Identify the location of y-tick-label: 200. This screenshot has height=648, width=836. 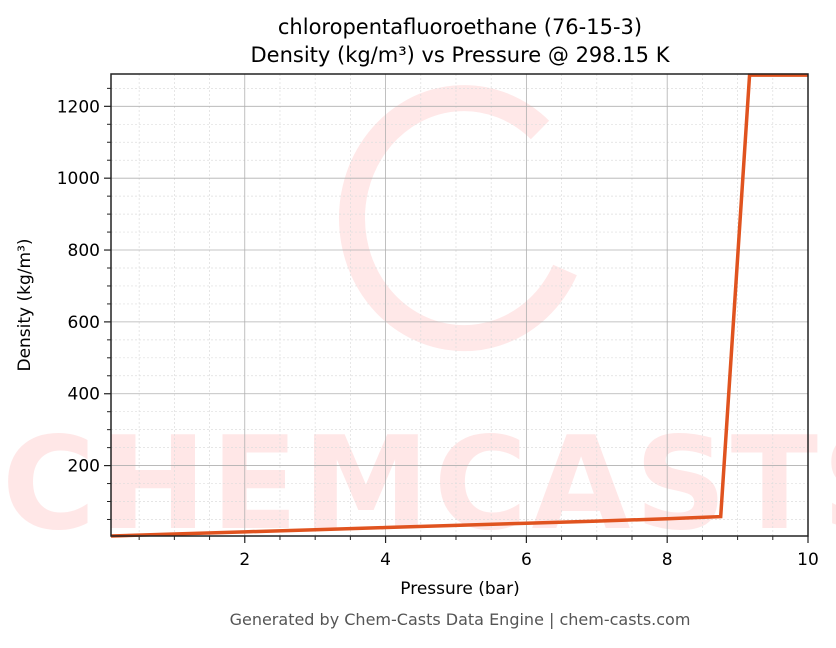
(84, 467).